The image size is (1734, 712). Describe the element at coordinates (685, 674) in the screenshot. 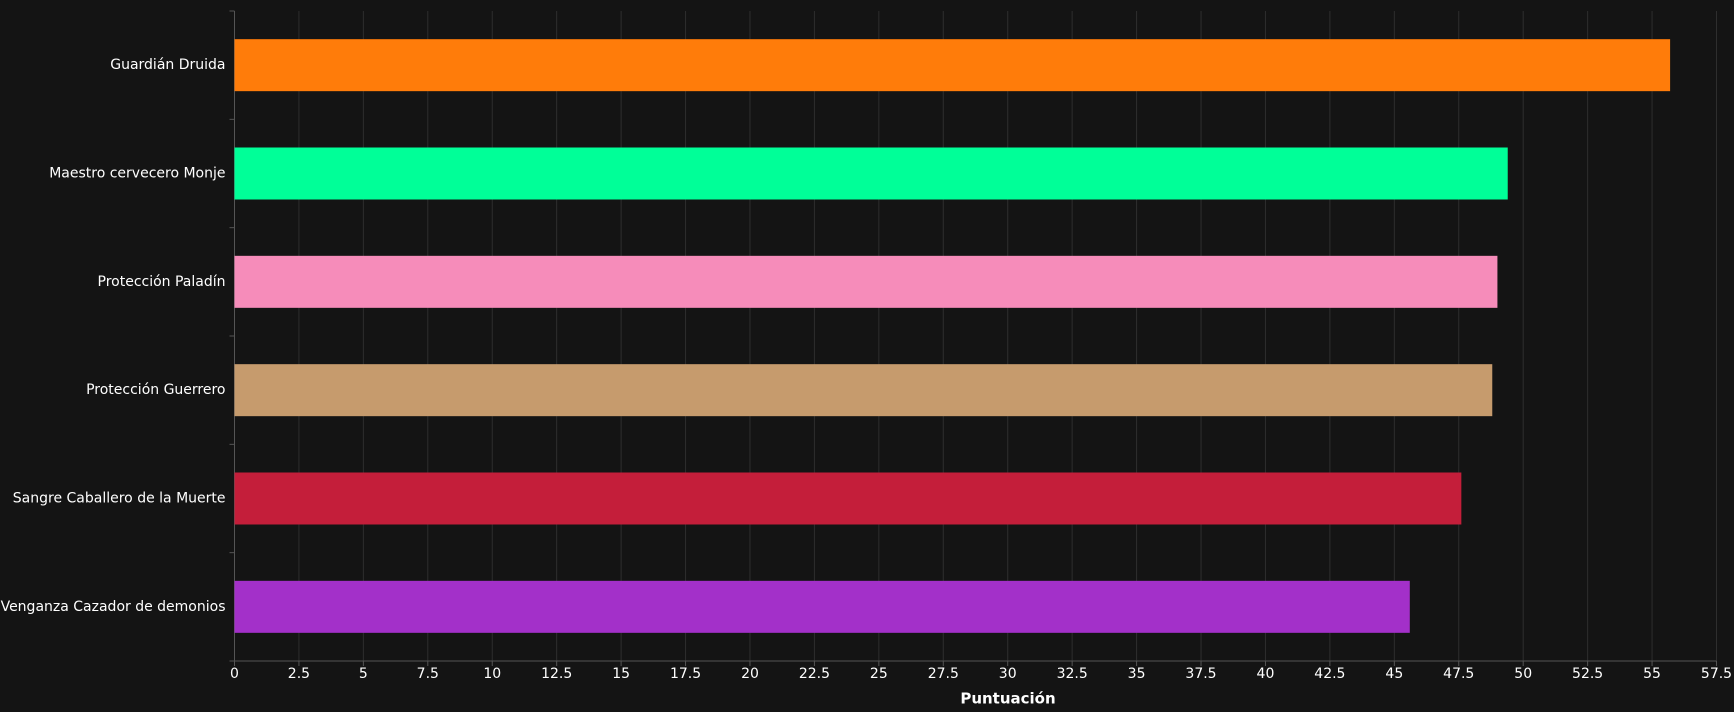

I see `x-tick-label: 17.5` at that location.